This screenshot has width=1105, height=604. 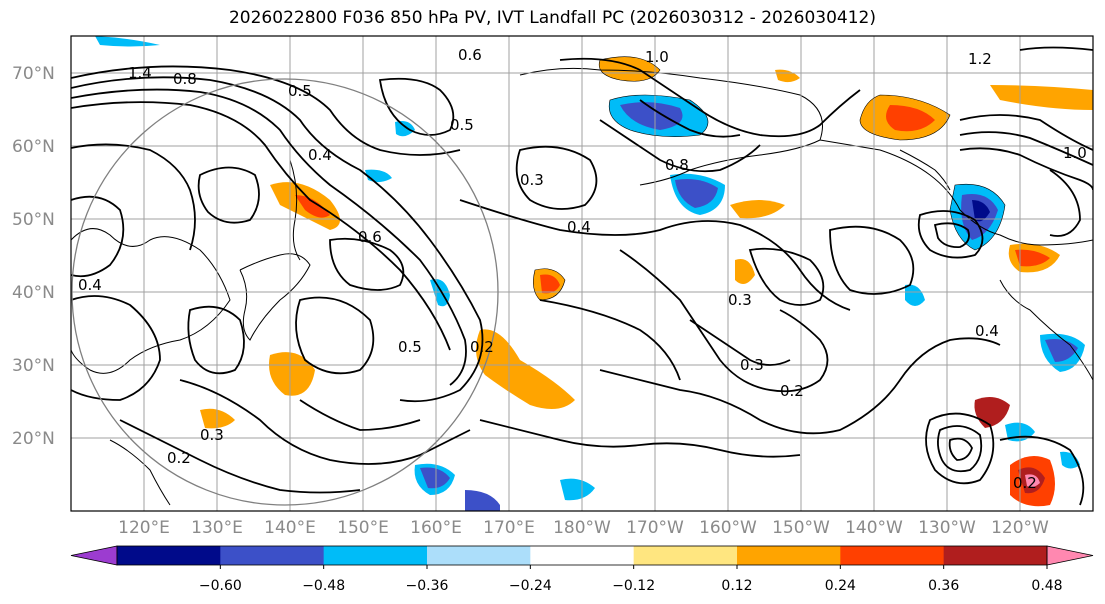 I want to click on lon-label: 170°E, so click(x=509, y=528).